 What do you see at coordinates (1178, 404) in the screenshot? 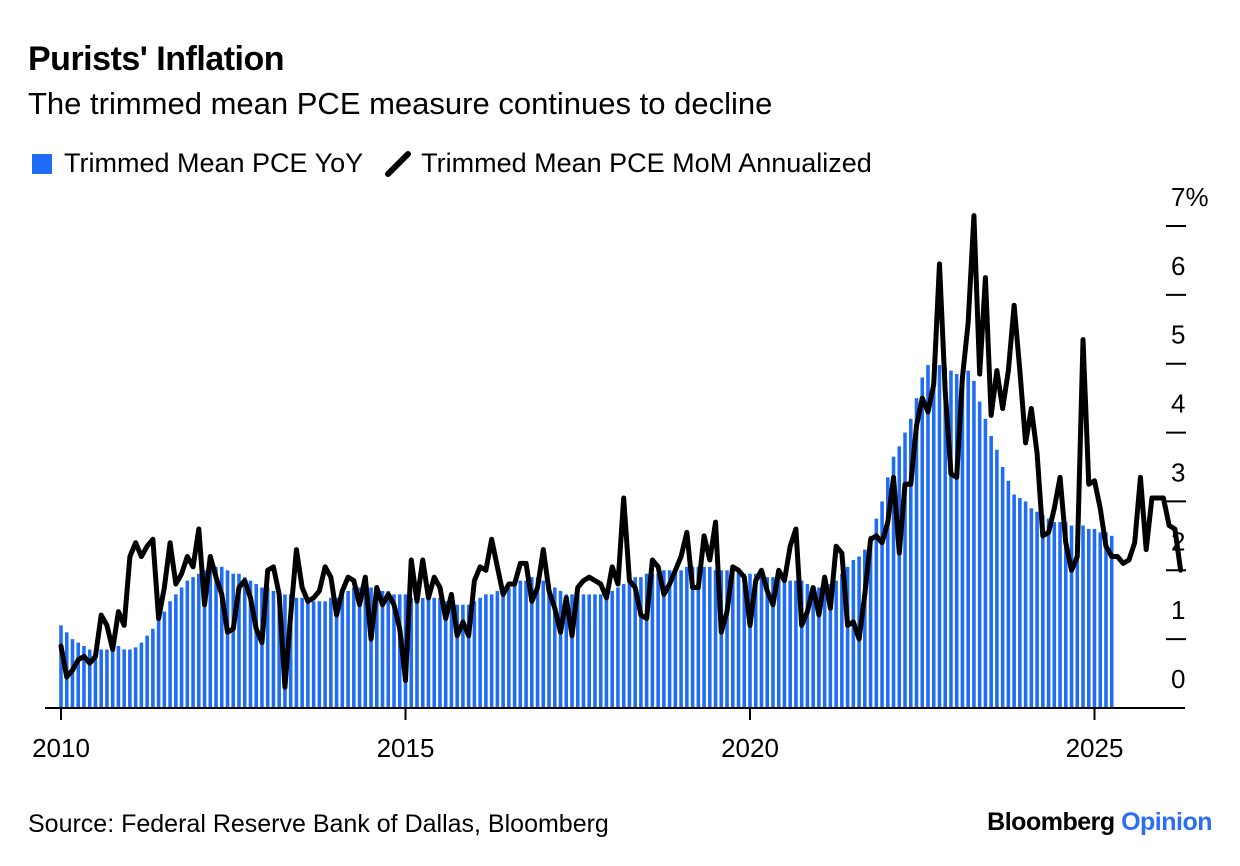
I see `y-tick-label: 4` at bounding box center [1178, 404].